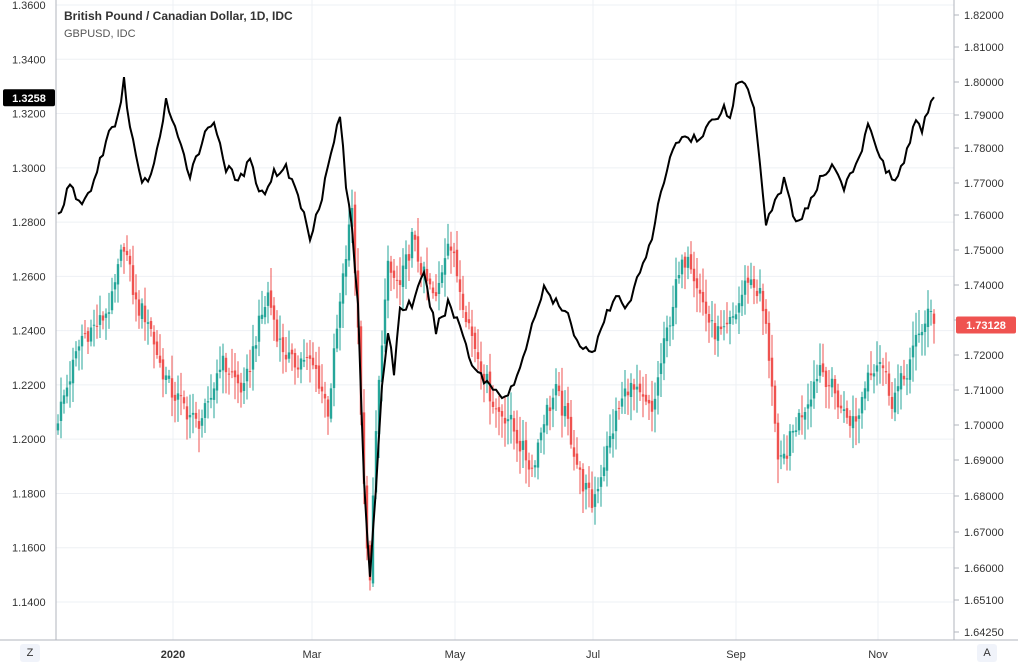 The width and height of the screenshot is (1018, 667). Describe the element at coordinates (984, 216) in the screenshot. I see `right-tick-label: 1.76000` at that location.